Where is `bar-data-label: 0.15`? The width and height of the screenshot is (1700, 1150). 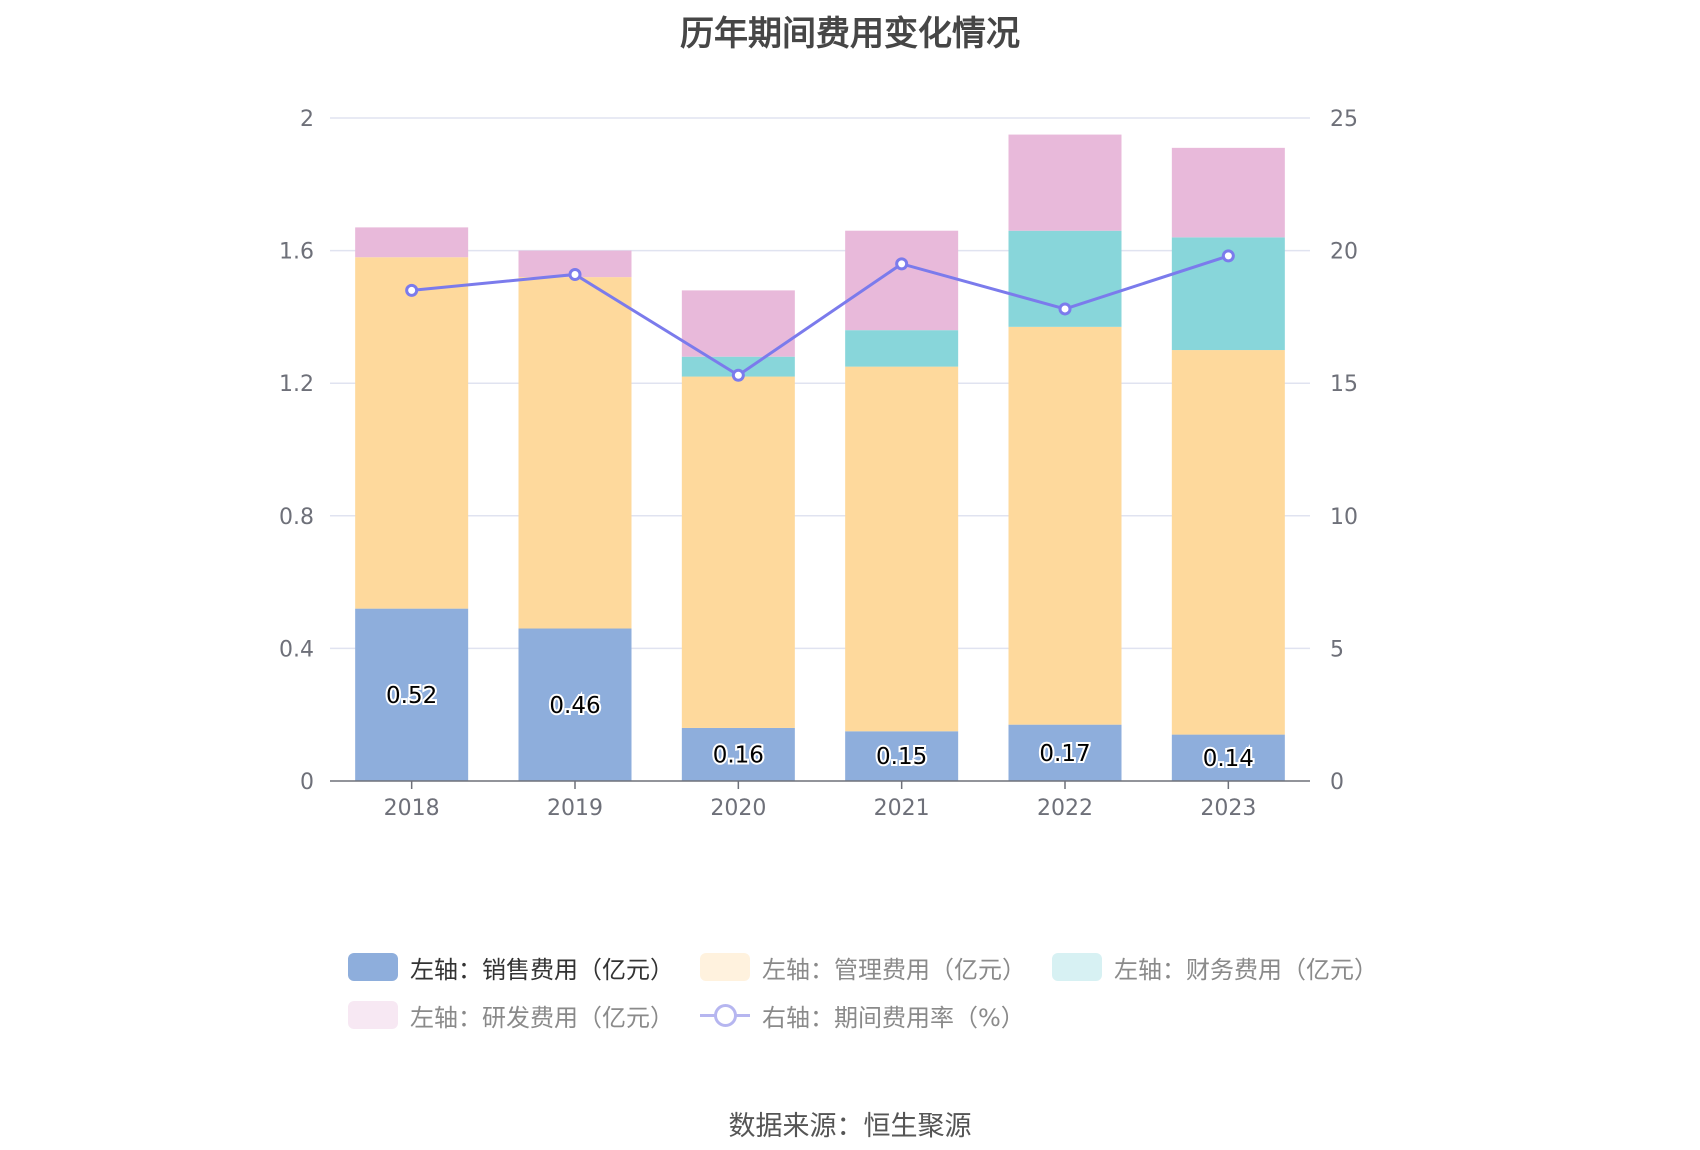
bar-data-label: 0.15 is located at coordinates (901, 757).